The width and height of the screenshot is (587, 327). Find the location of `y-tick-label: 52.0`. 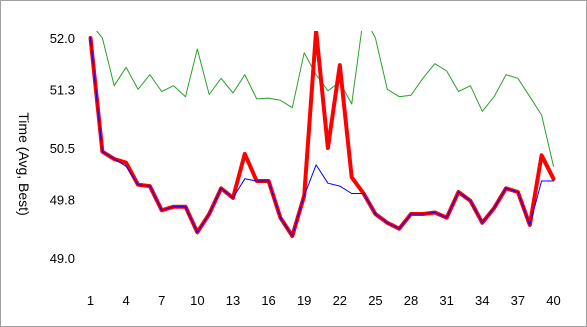

y-tick-label: 52.0 is located at coordinates (62, 38).